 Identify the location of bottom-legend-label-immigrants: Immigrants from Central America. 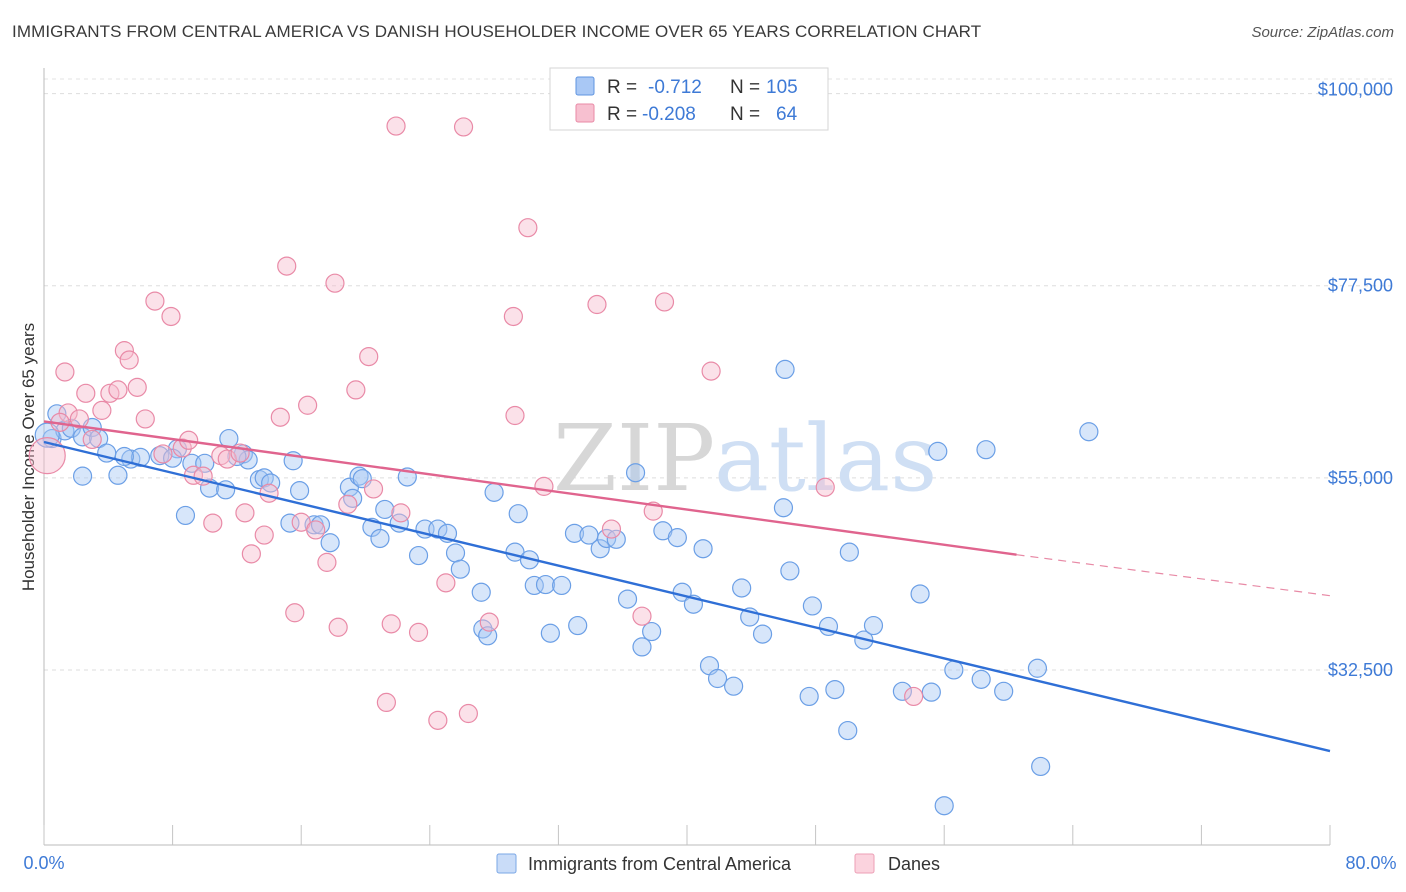
(660, 864).